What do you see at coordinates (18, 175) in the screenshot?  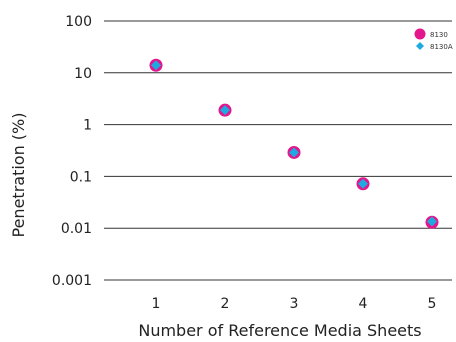 I see `y-axis-label: Penetration (%)` at bounding box center [18, 175].